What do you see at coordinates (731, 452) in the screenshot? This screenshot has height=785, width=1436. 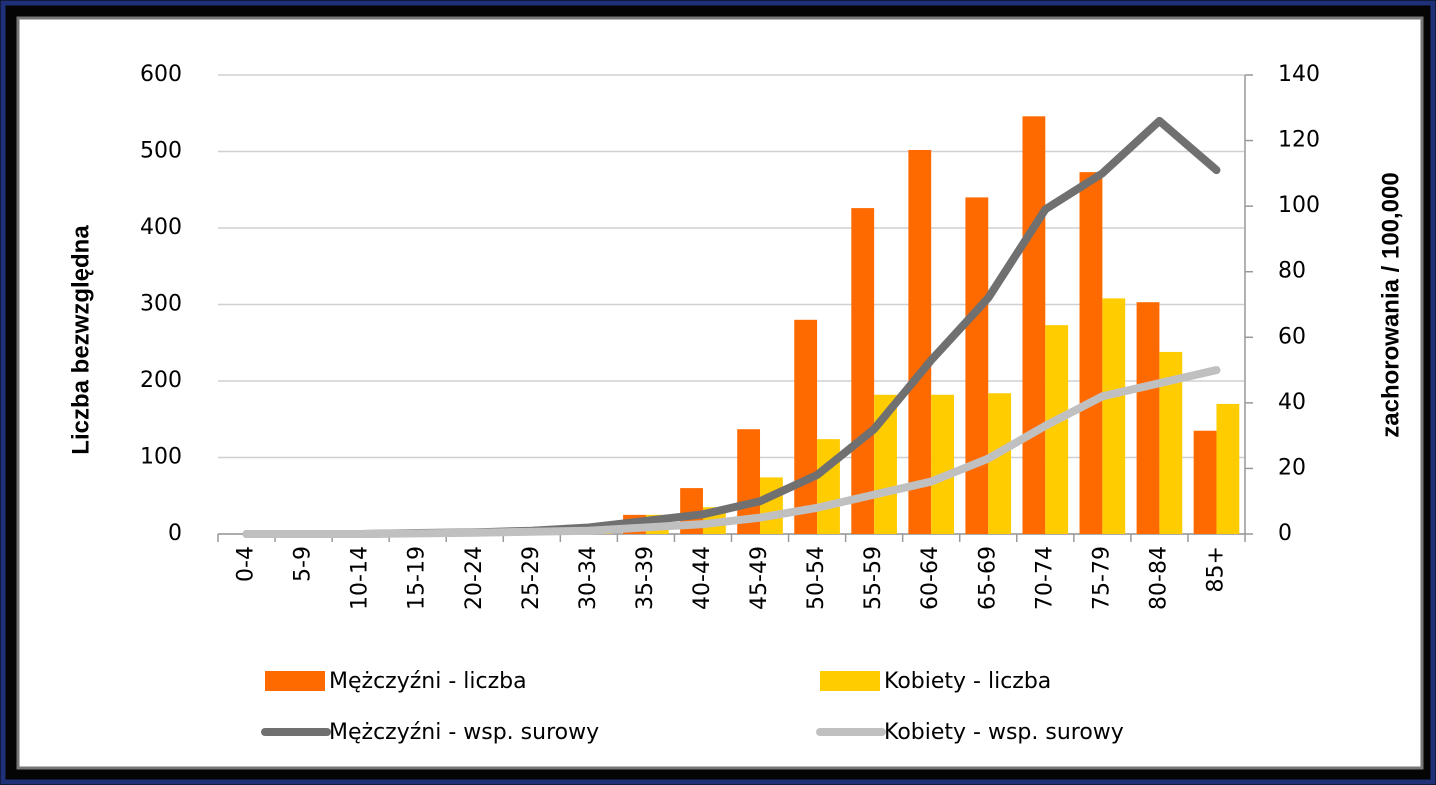 I see `line` at bounding box center [731, 452].